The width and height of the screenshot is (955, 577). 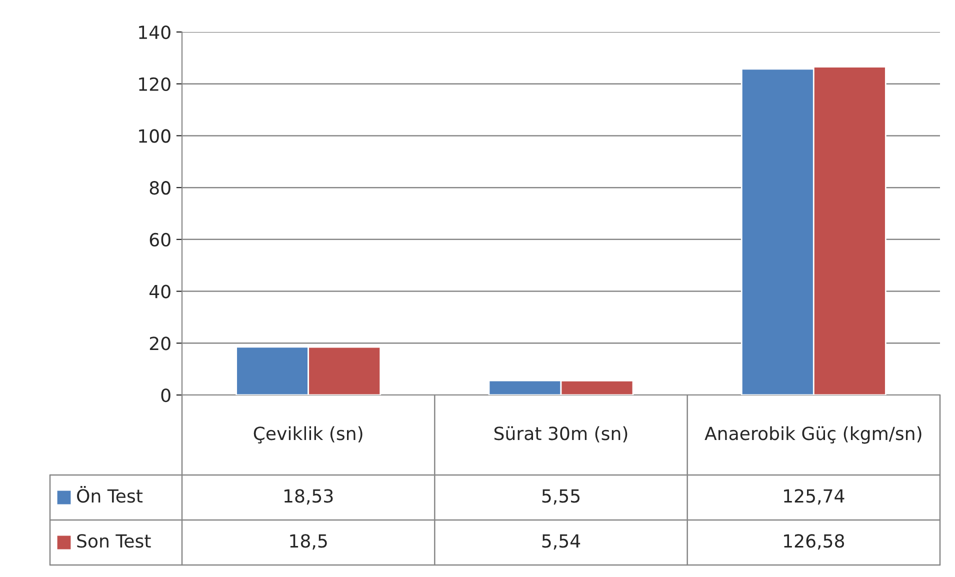 What do you see at coordinates (154, 32) in the screenshot?
I see `y-tick-label: 140` at bounding box center [154, 32].